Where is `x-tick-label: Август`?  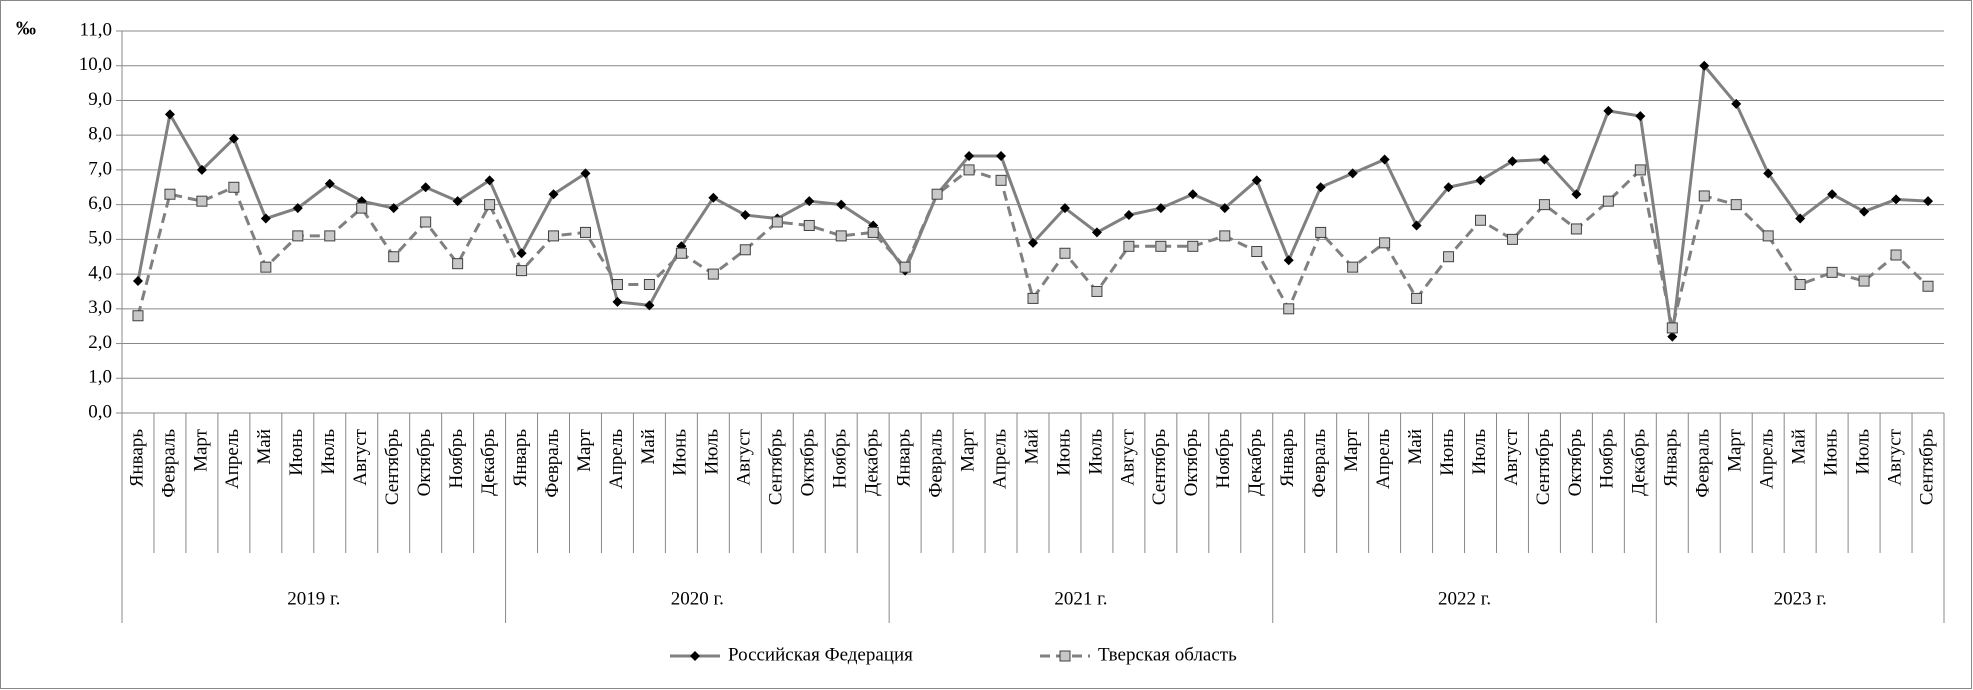 x-tick-label: Август is located at coordinates (744, 456).